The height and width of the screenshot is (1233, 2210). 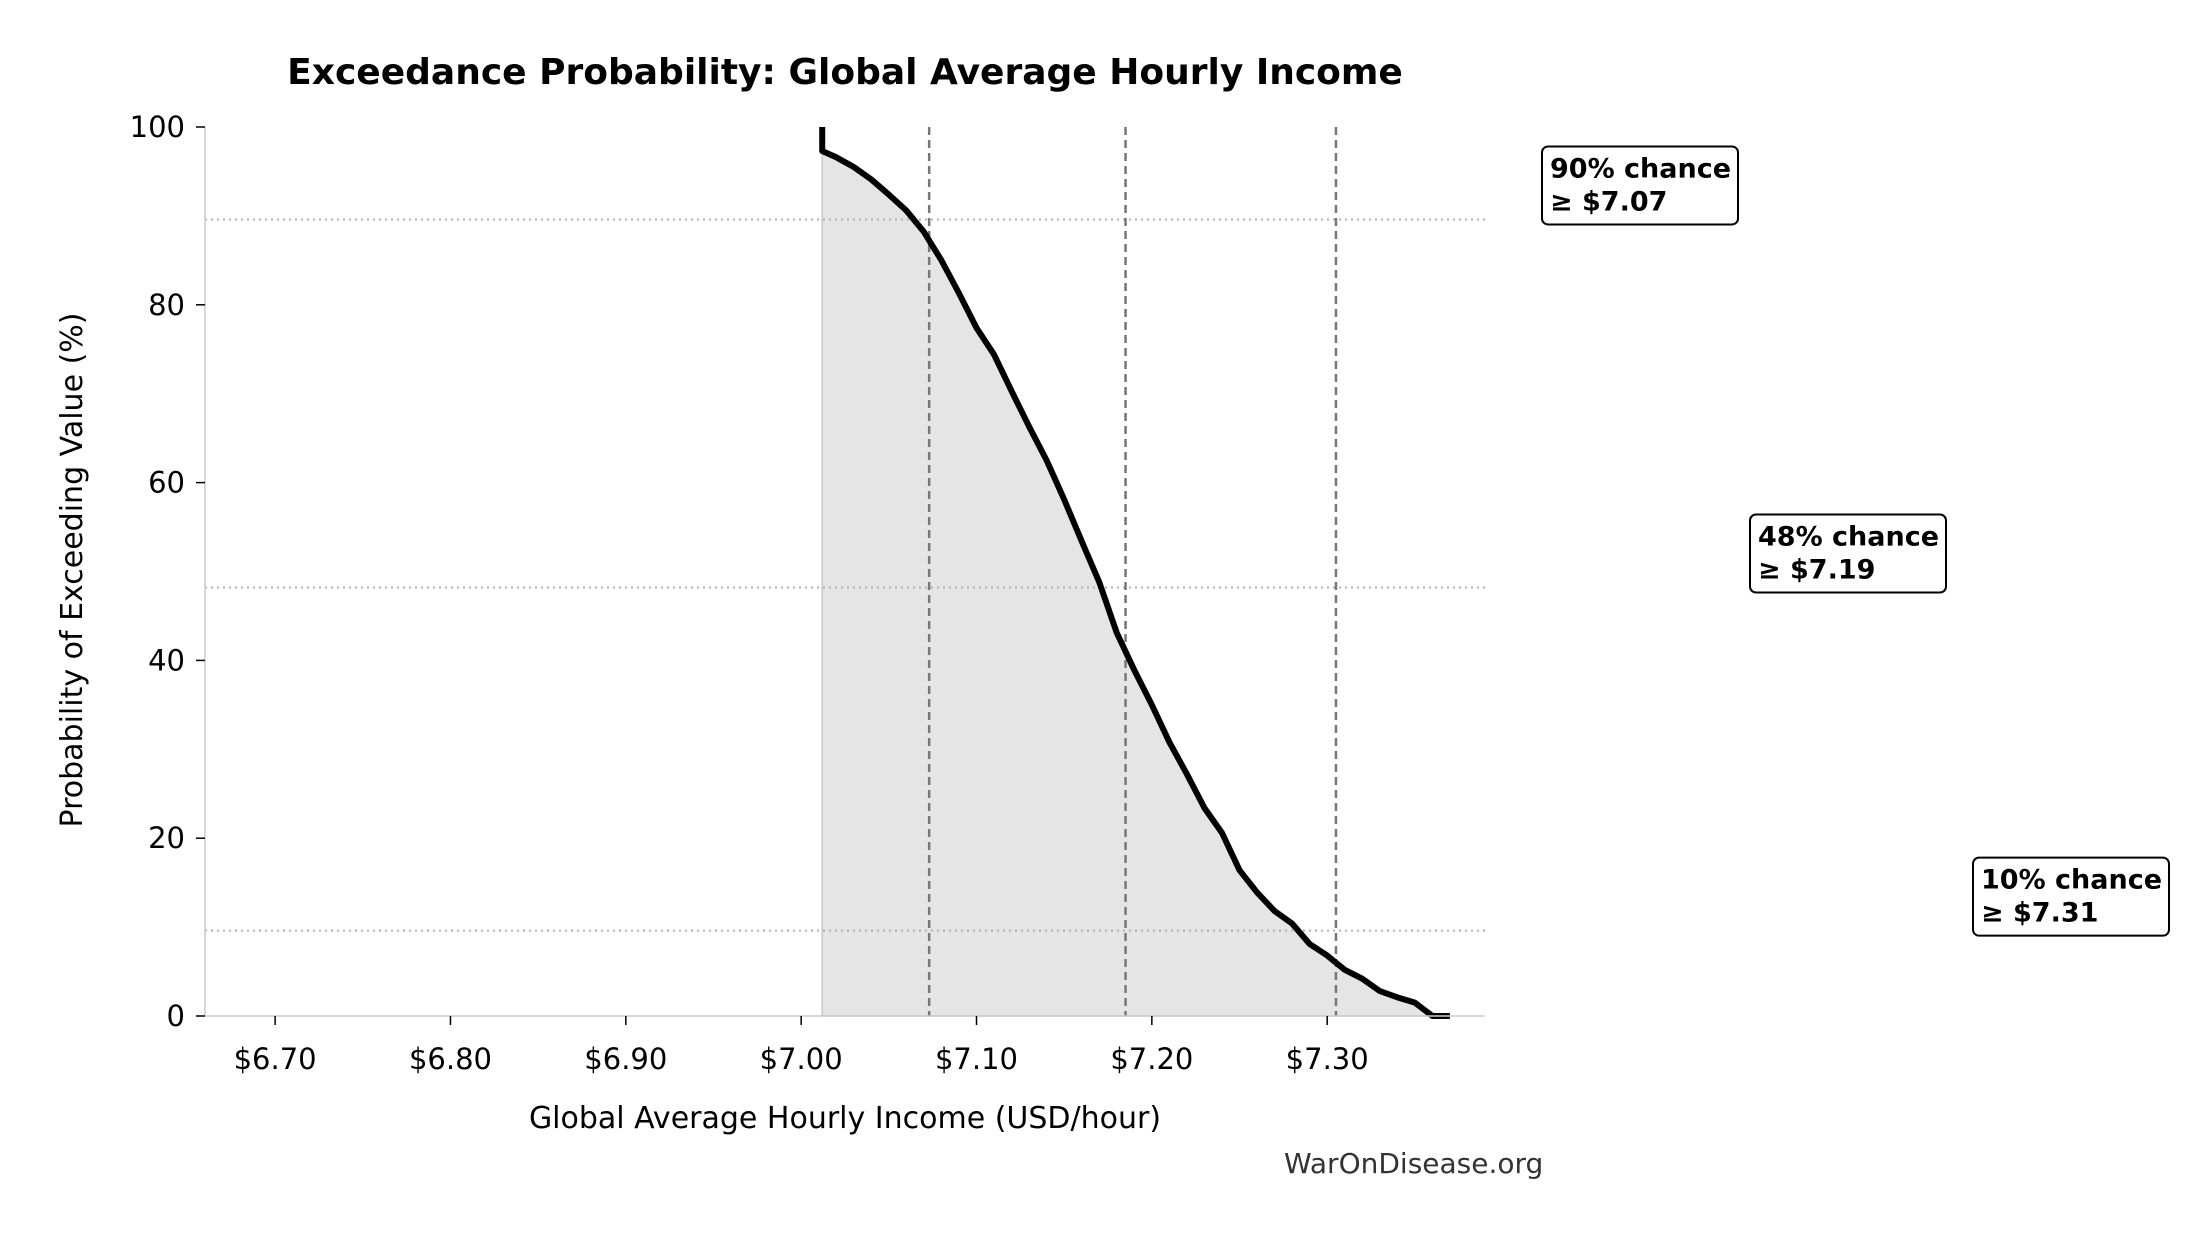 I want to click on x-tick-label: $7.00, so click(x=801, y=1059).